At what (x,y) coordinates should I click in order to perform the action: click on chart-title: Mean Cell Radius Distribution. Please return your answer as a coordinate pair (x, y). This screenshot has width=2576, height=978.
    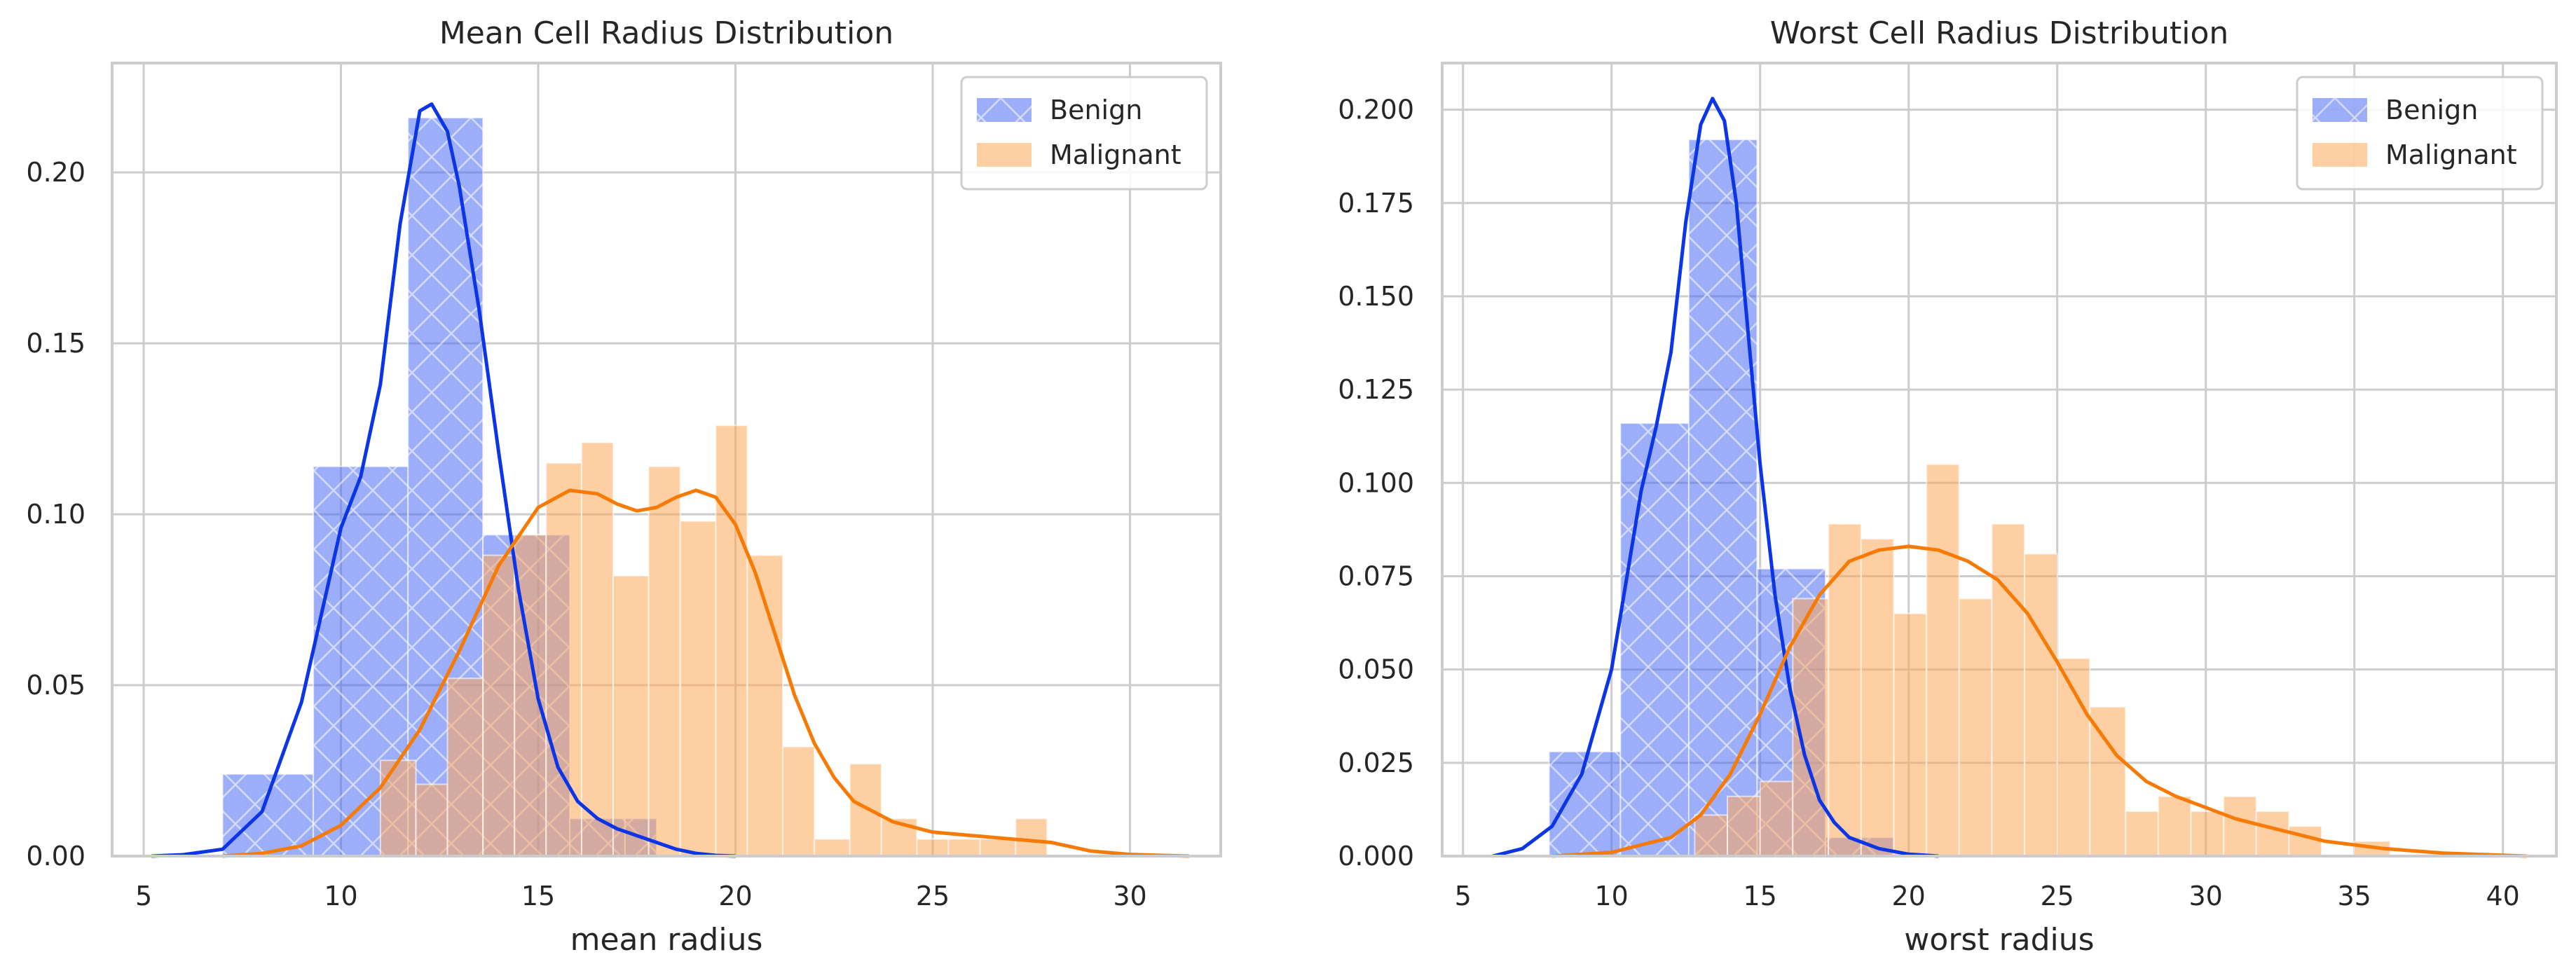
    Looking at the image, I should click on (666, 33).